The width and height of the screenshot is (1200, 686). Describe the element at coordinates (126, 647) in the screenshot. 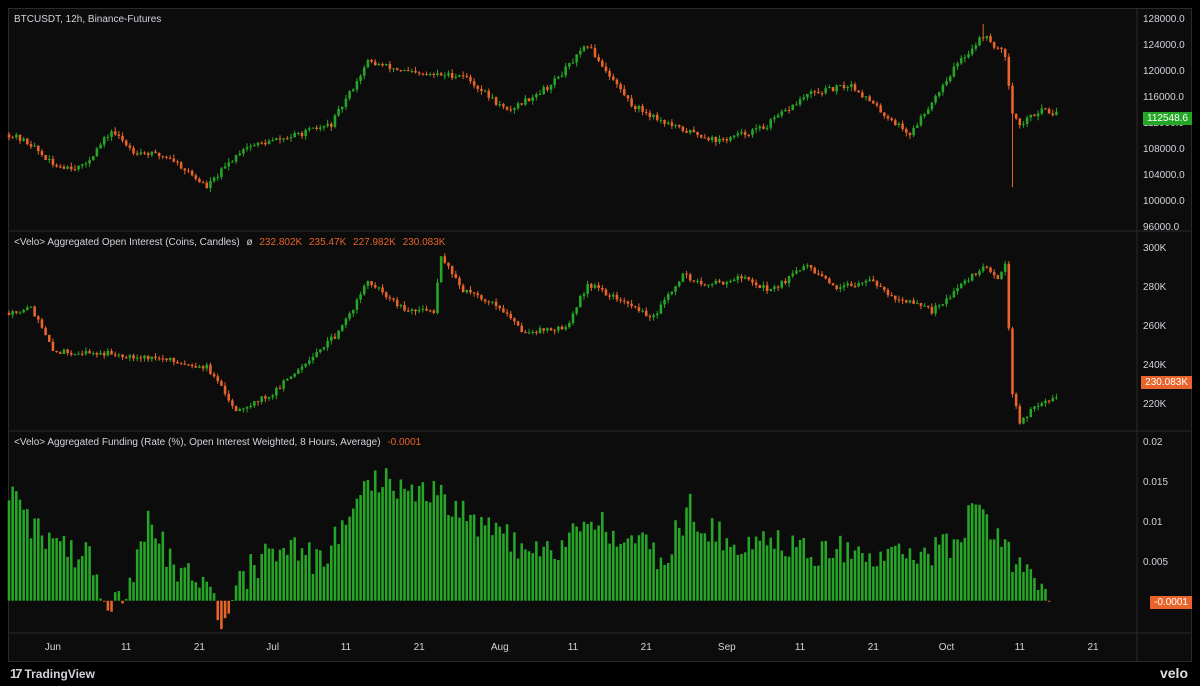

I see `x-tick-label: 11` at that location.